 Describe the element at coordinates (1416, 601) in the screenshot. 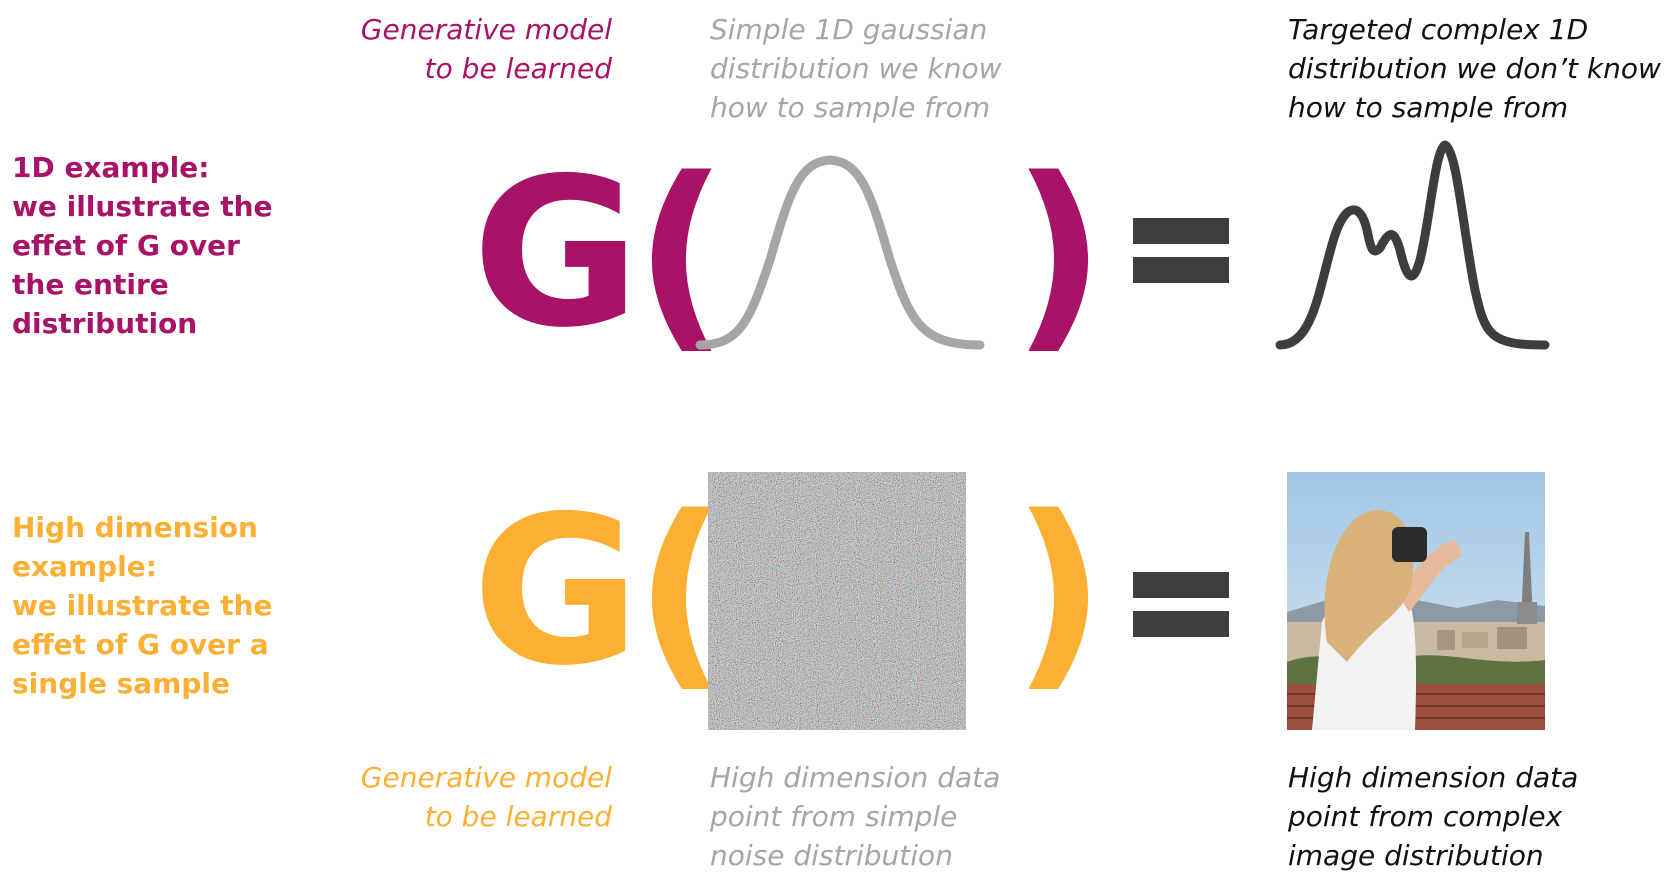

I see `photo-image` at that location.